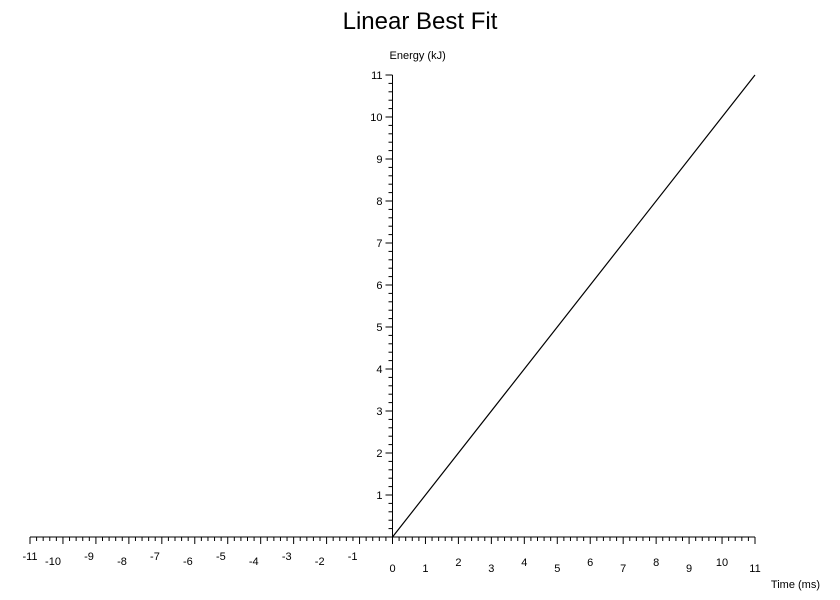 The width and height of the screenshot is (840, 600). I want to click on y-tick-label: 8, so click(379, 202).